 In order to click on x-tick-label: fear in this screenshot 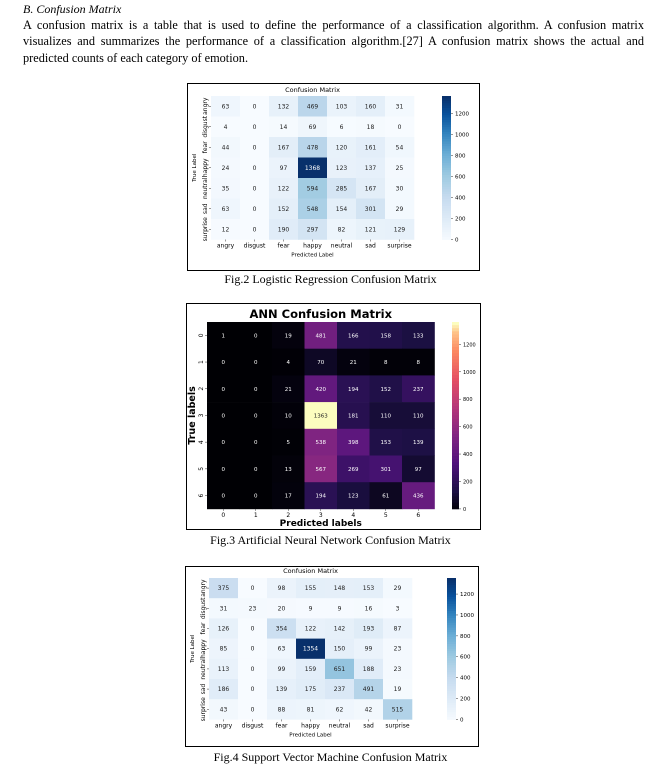, I will do `click(284, 246)`.